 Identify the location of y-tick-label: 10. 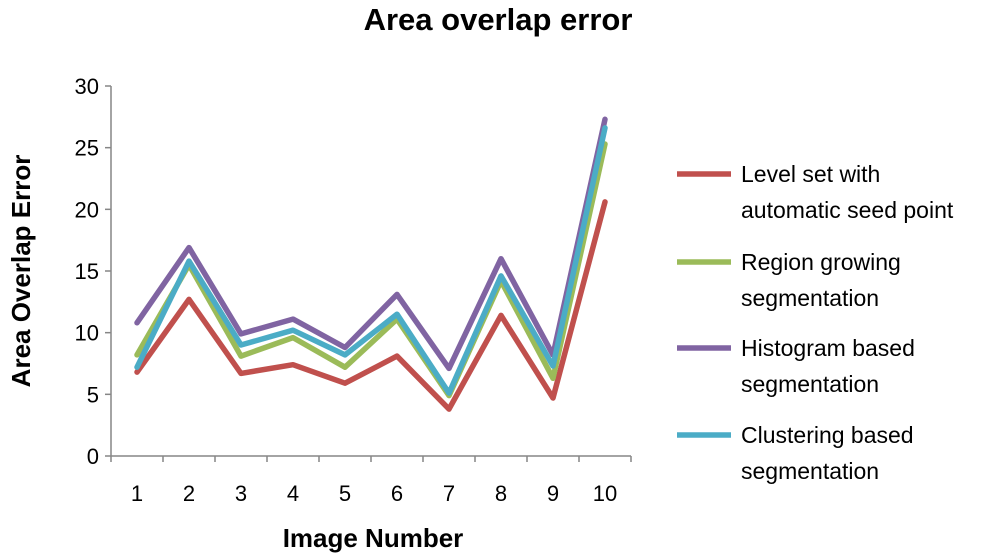
(87, 333).